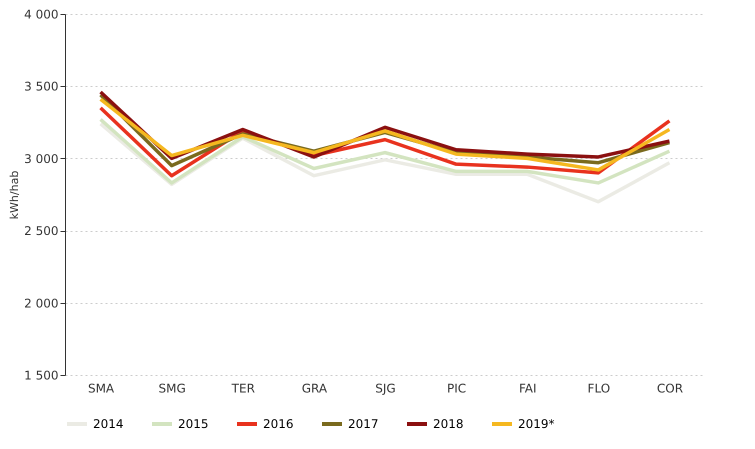 This screenshot has height=449, width=755. I want to click on x-tick-label: SMG, so click(172, 389).